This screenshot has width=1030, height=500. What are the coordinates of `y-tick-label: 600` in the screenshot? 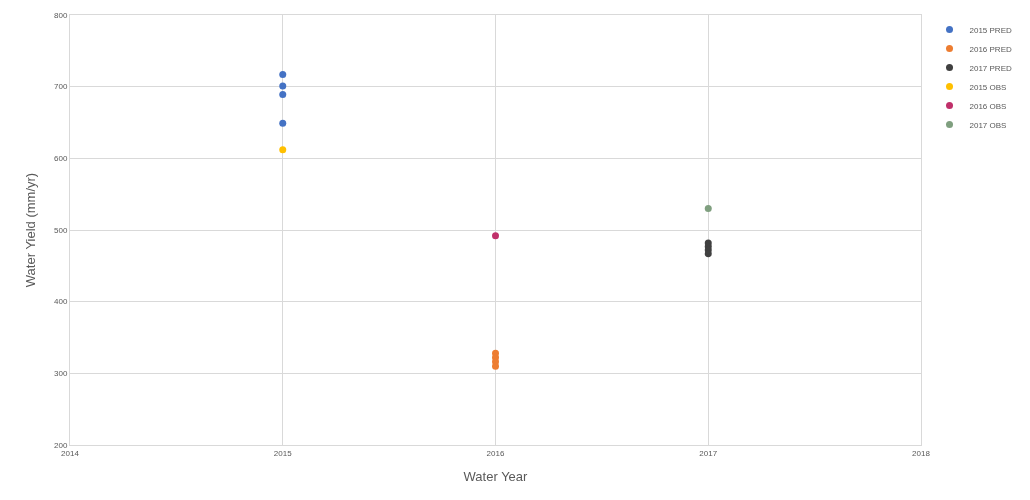 It's located at (61, 159).